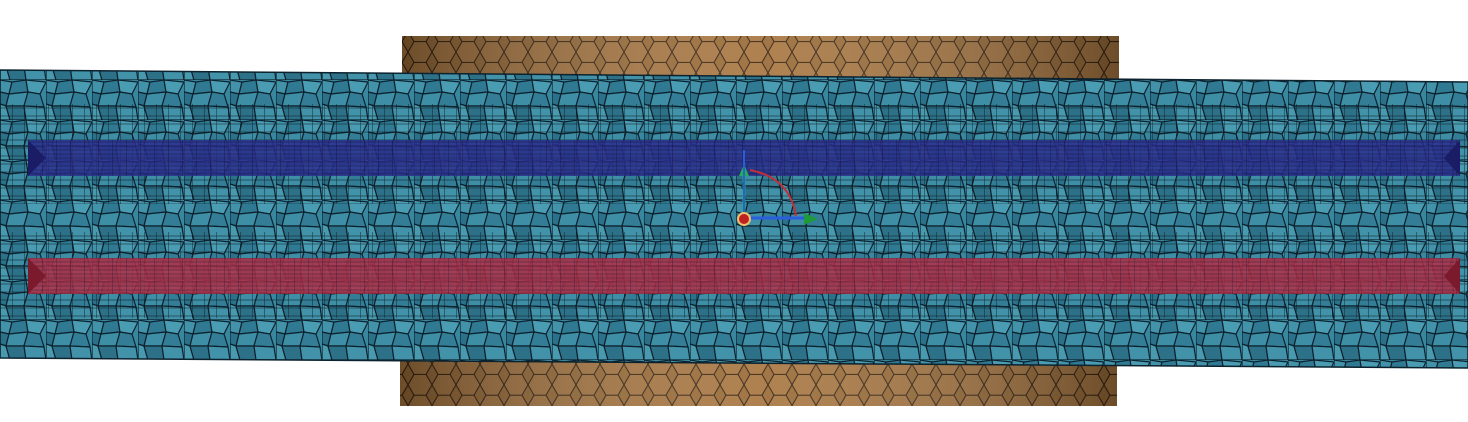 Image resolution: width=1468 pixels, height=422 pixels. What do you see at coordinates (744, 276) in the screenshot?
I see `lower-pipe` at bounding box center [744, 276].